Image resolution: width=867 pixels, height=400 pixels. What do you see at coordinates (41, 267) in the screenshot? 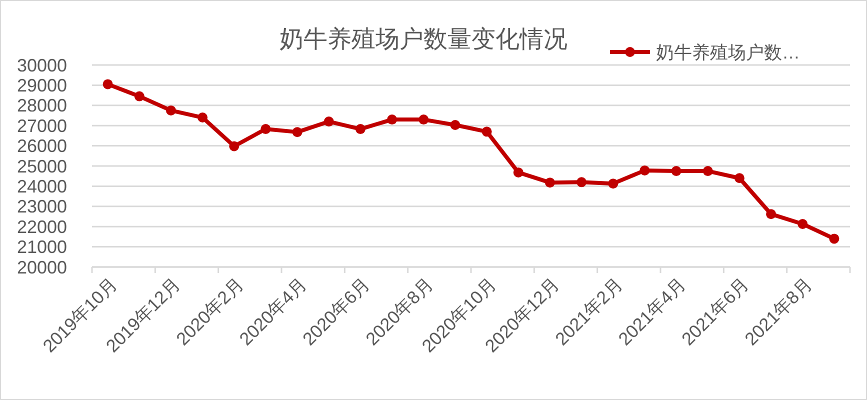
I see `y-tick-label: 20000` at bounding box center [41, 267].